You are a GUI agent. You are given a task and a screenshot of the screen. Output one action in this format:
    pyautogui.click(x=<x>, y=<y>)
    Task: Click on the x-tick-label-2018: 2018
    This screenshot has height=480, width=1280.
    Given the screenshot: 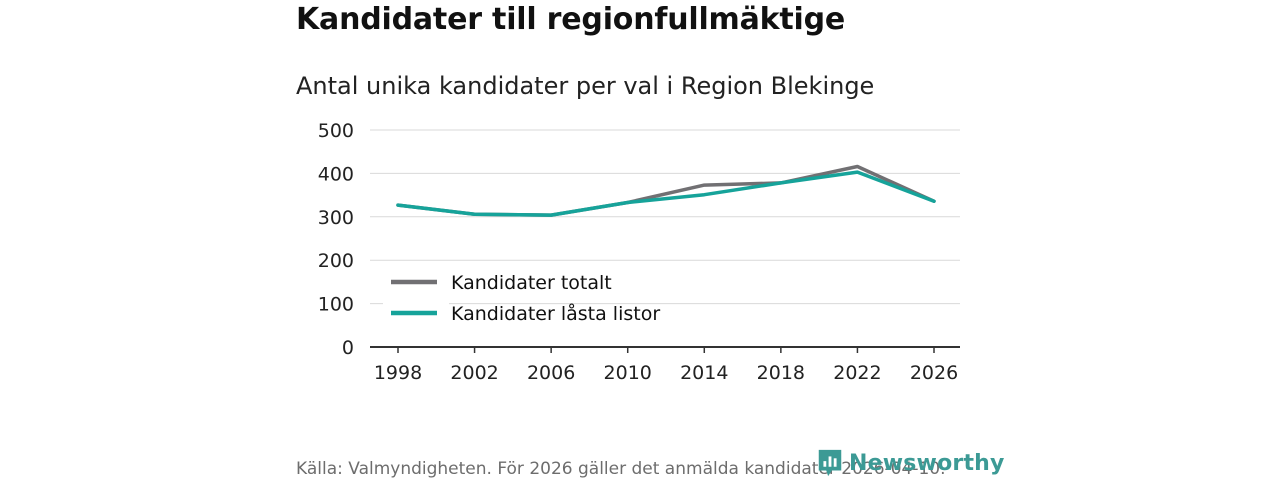 What is the action you would take?
    pyautogui.click(x=781, y=373)
    